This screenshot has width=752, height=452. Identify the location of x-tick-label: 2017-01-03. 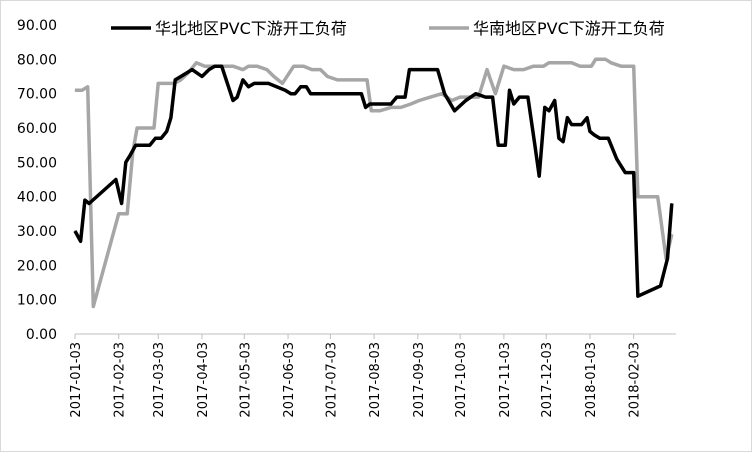
(76, 380).